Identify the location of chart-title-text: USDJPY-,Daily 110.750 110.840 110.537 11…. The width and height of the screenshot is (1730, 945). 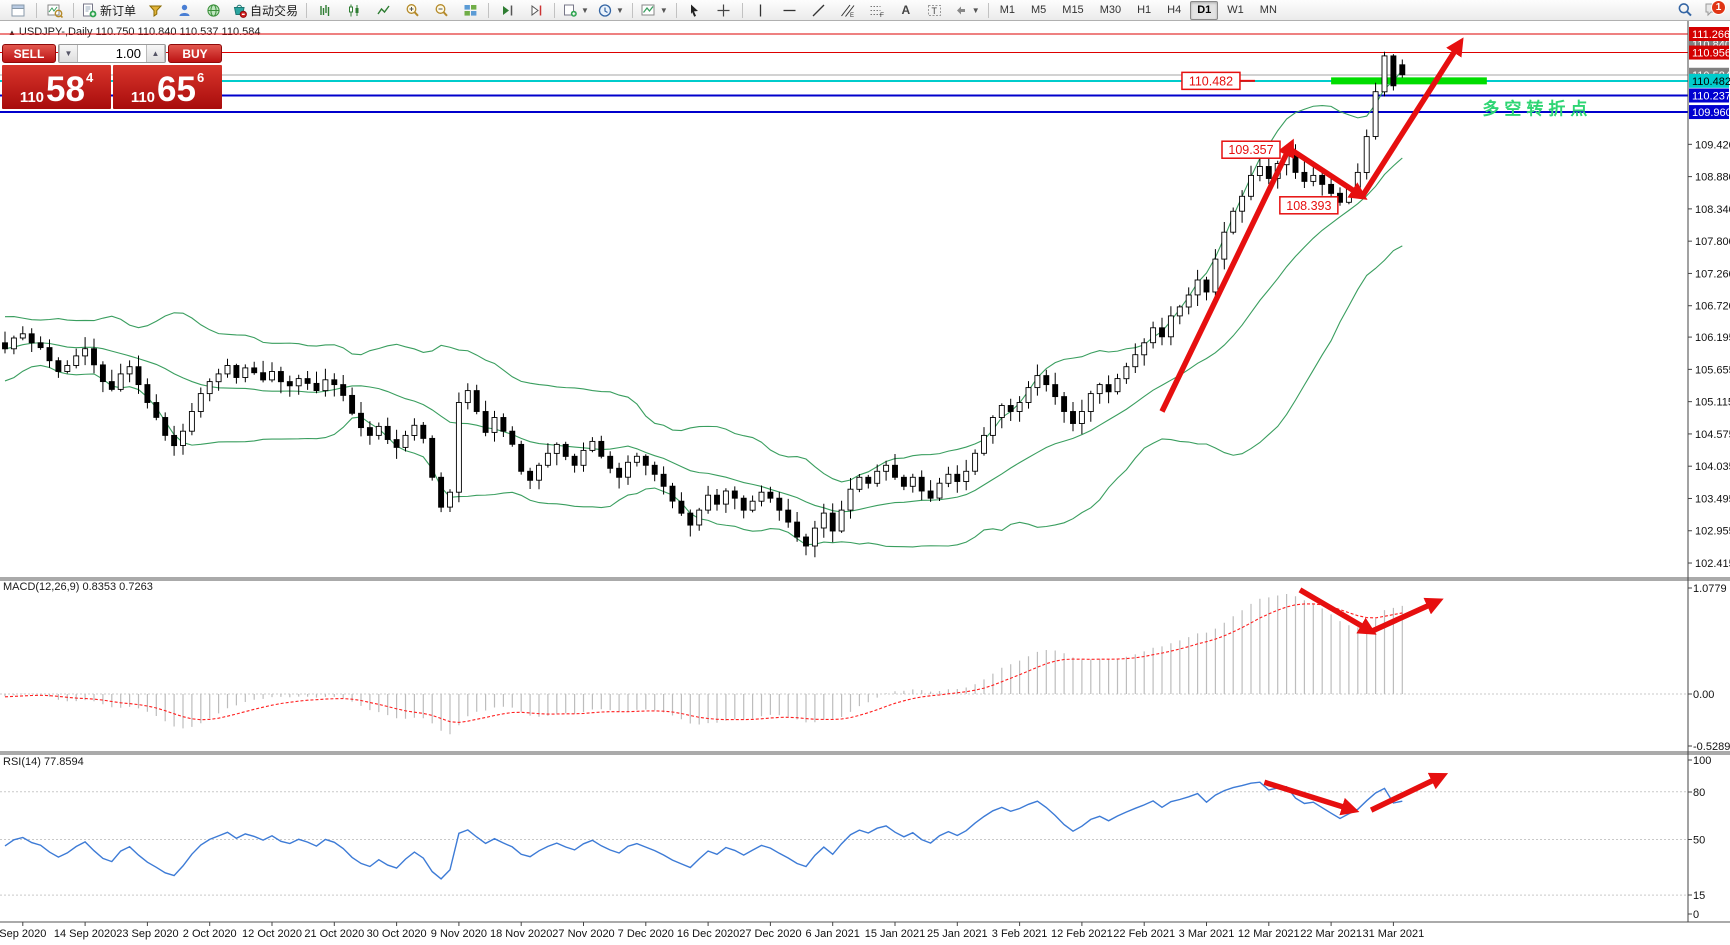
(139, 32).